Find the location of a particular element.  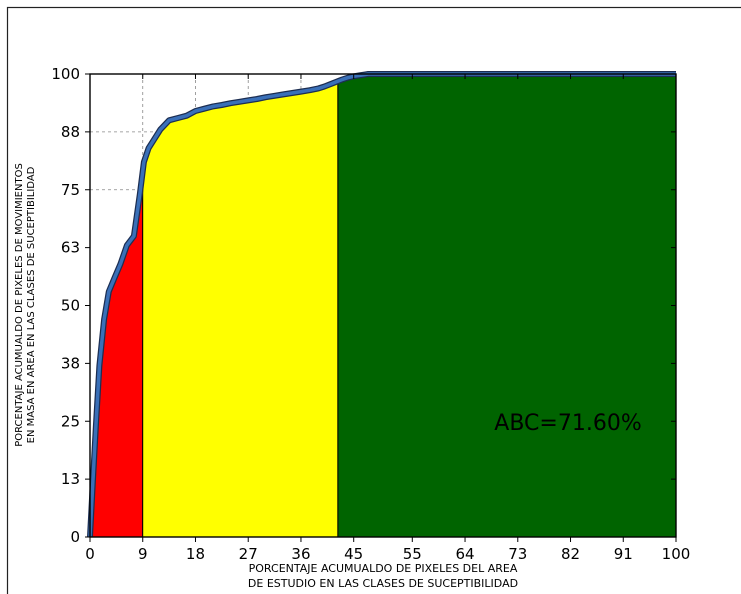

x-tick-label: 18 is located at coordinates (195, 554).